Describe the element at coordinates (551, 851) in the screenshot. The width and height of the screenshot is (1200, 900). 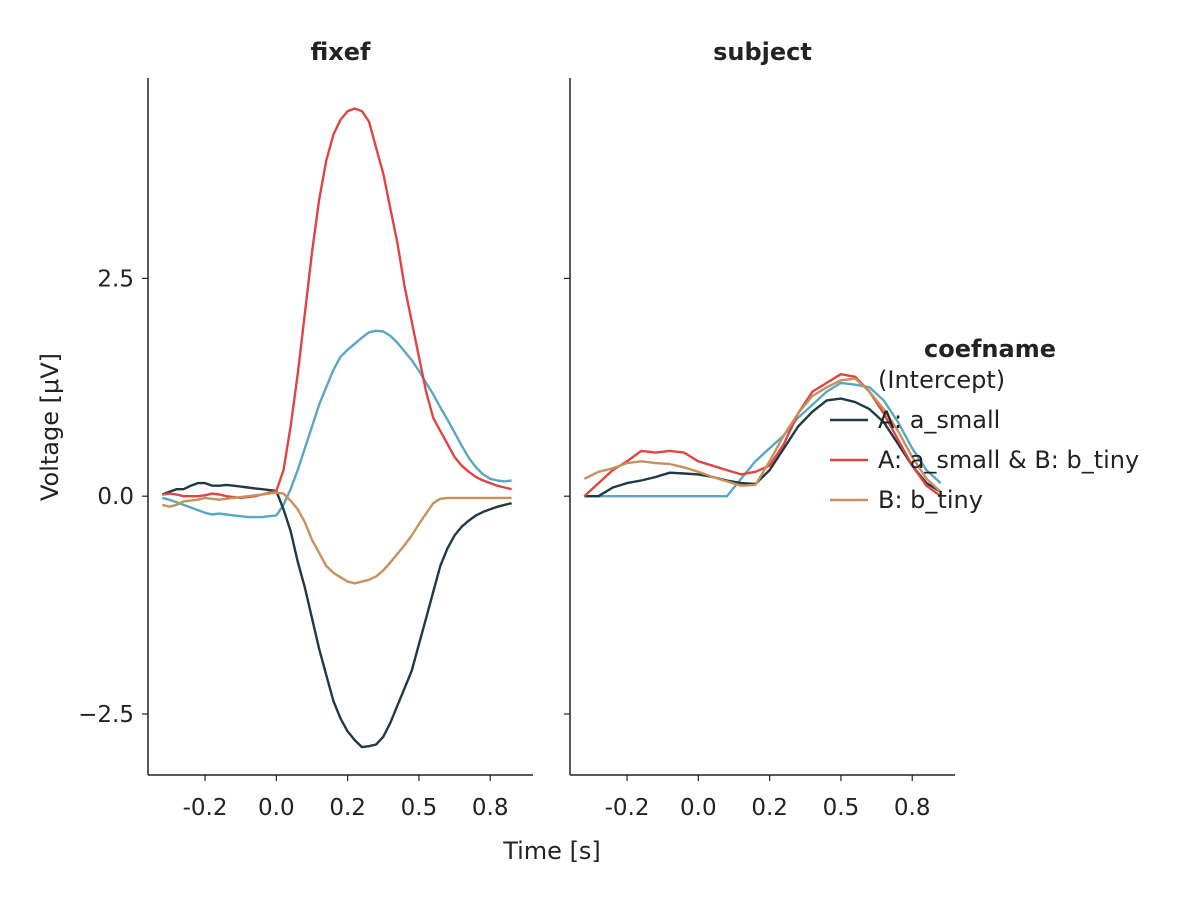
I see `x-axis-label: Time [s]` at that location.